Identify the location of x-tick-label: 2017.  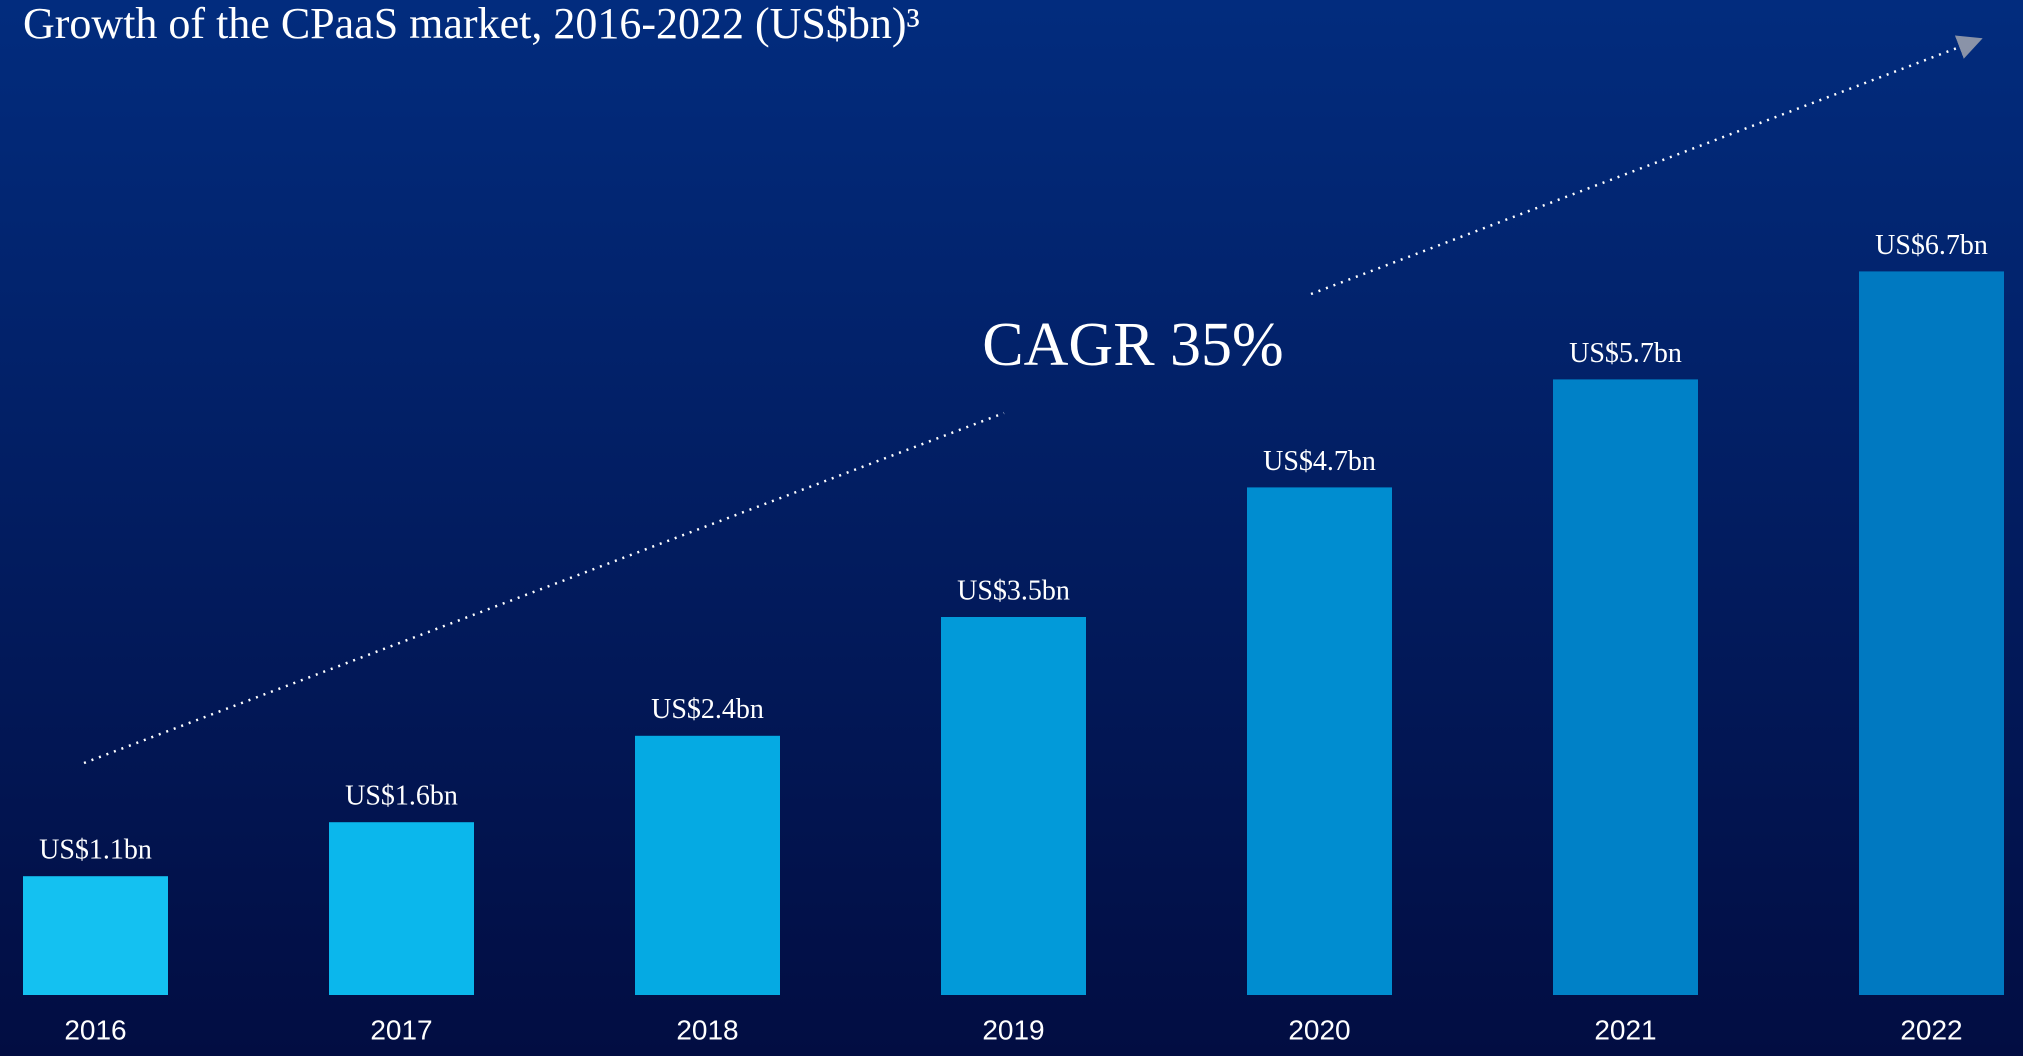
(401, 1029).